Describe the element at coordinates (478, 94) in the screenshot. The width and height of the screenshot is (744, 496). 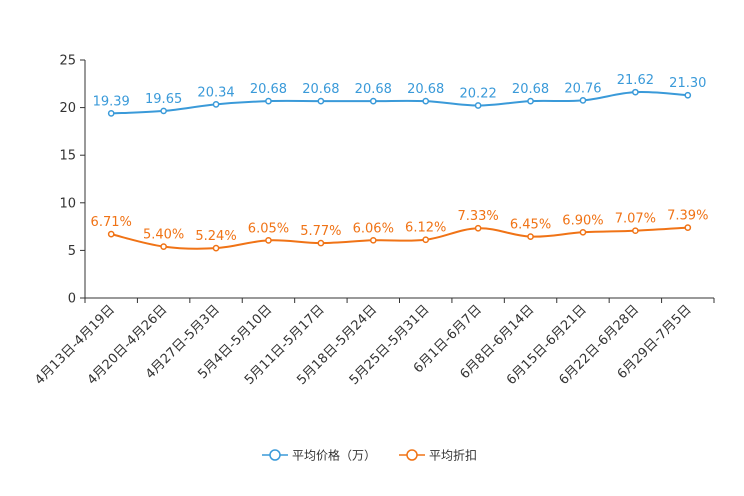
I see `data-label: 20.22` at that location.